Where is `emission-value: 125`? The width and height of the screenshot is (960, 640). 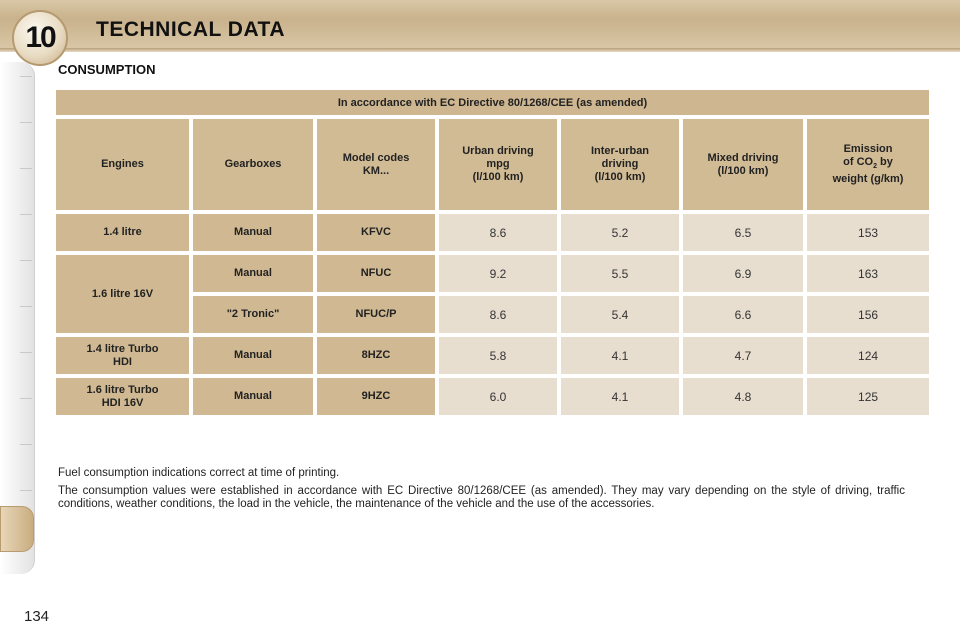
emission-value: 125 is located at coordinates (868, 396).